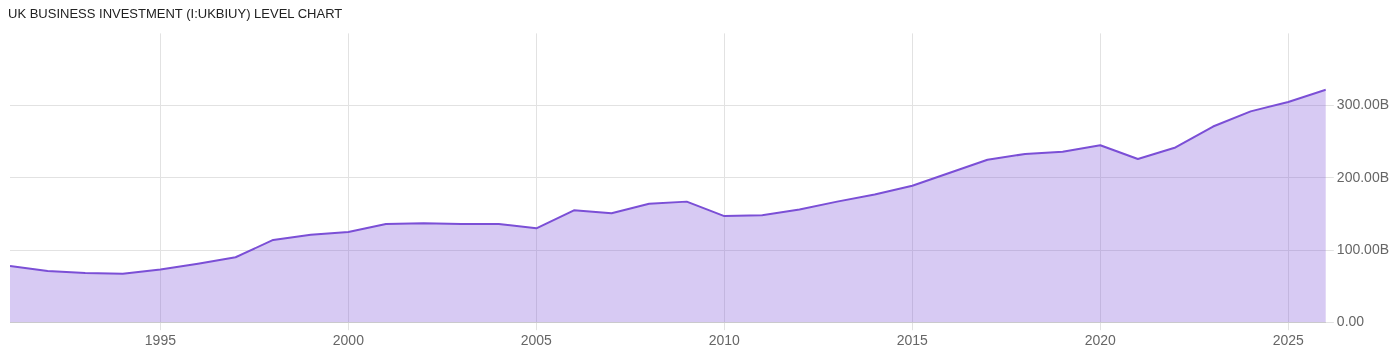 This screenshot has height=357, width=1400. Describe the element at coordinates (160, 340) in the screenshot. I see `x-tick-label: 1995` at that location.